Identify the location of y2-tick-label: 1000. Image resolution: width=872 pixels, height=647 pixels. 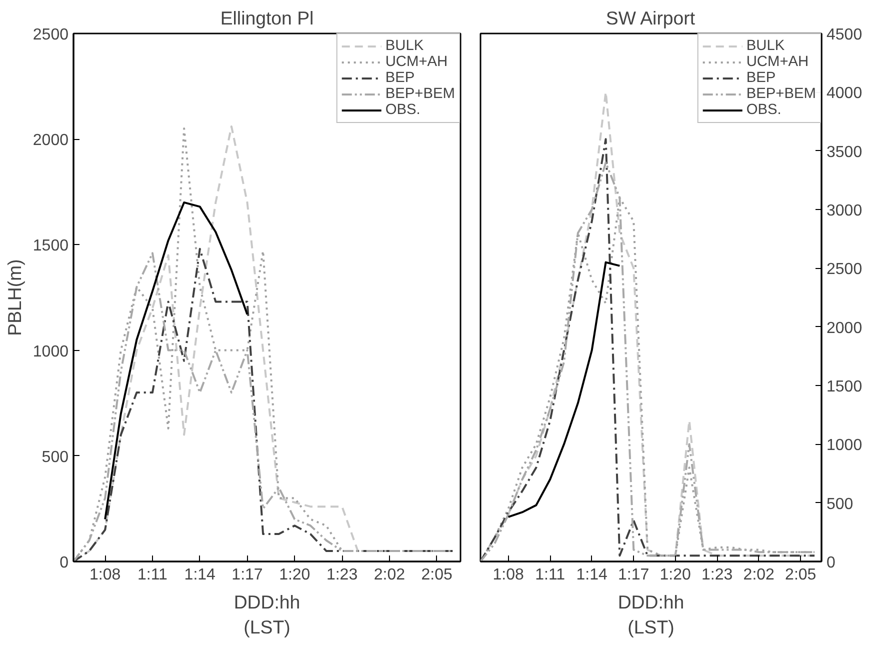
(844, 445).